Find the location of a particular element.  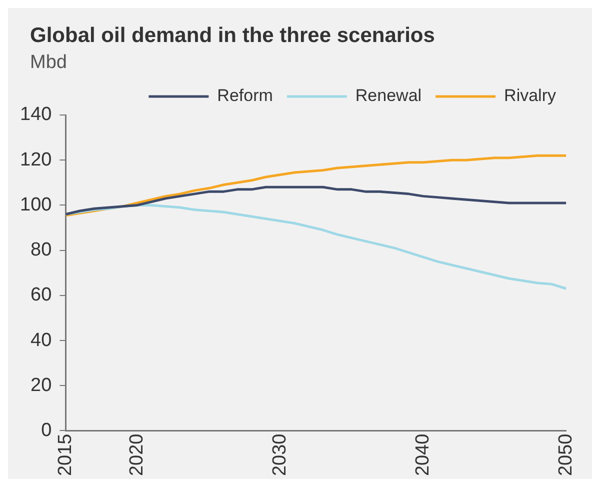

chart-subtitle: Mbd is located at coordinates (48, 63).